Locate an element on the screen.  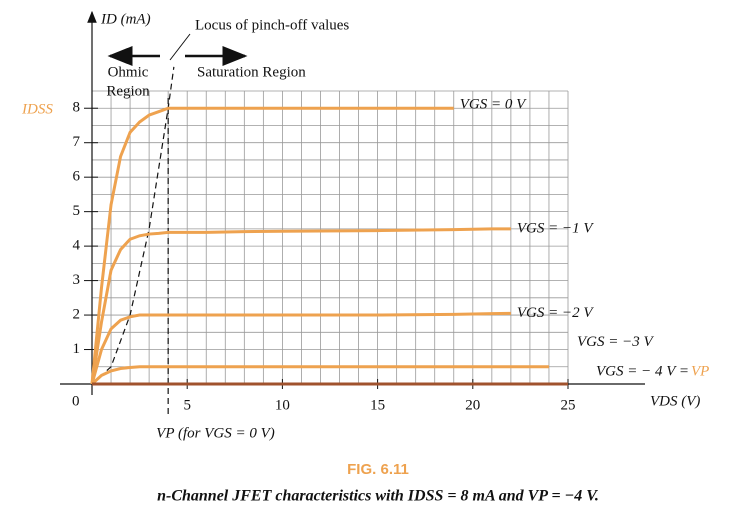
x-tick-label: 20 is located at coordinates (472, 405).